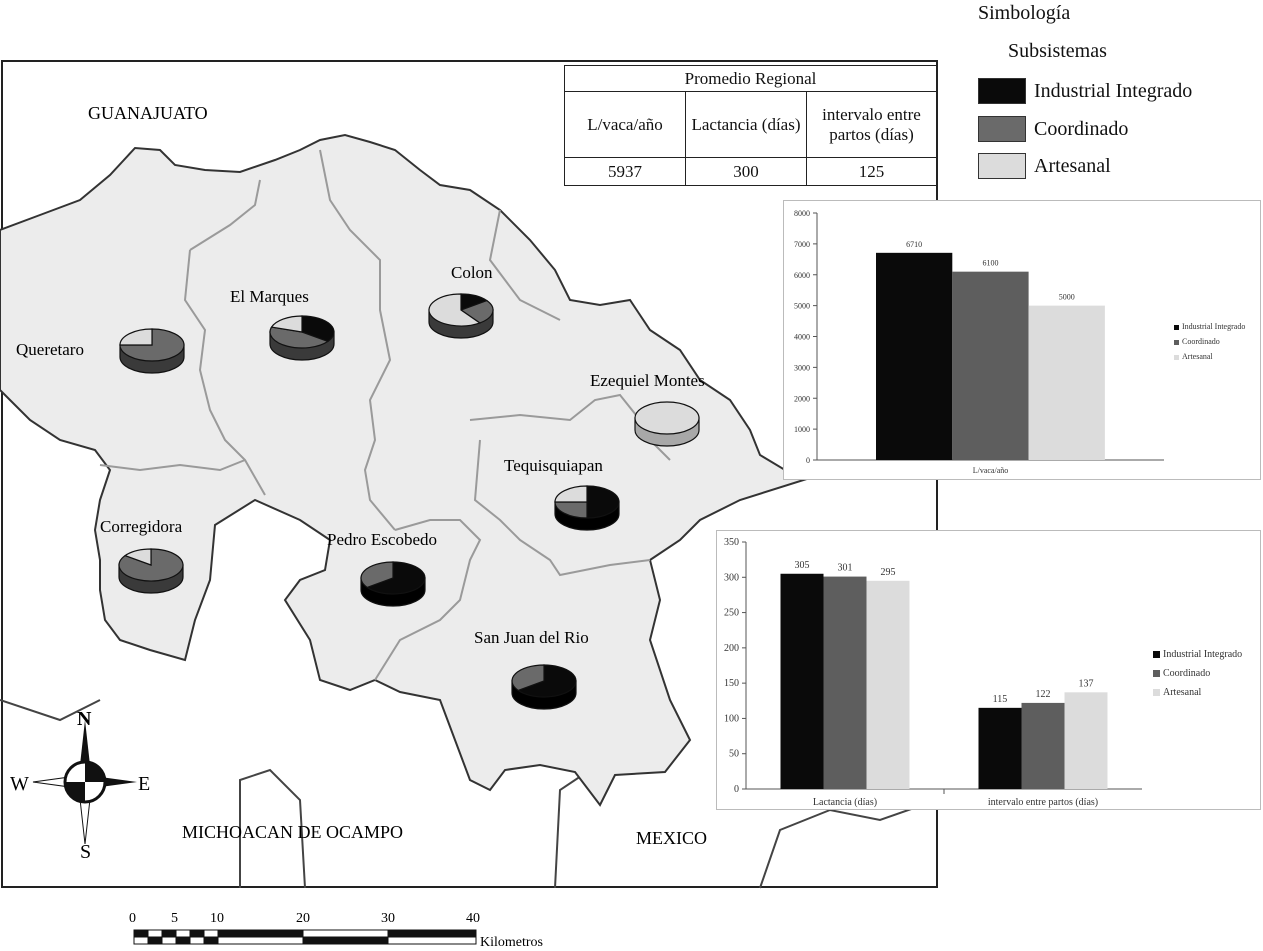 The width and height of the screenshot is (1263, 951). Describe the element at coordinates (625, 171) in the screenshot. I see `table-cell: 5937` at that location.